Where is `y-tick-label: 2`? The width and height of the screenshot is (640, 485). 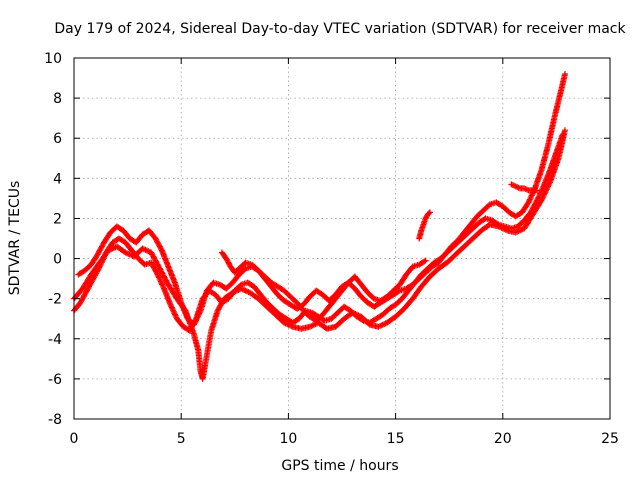 y-tick-label: 2 is located at coordinates (57, 219).